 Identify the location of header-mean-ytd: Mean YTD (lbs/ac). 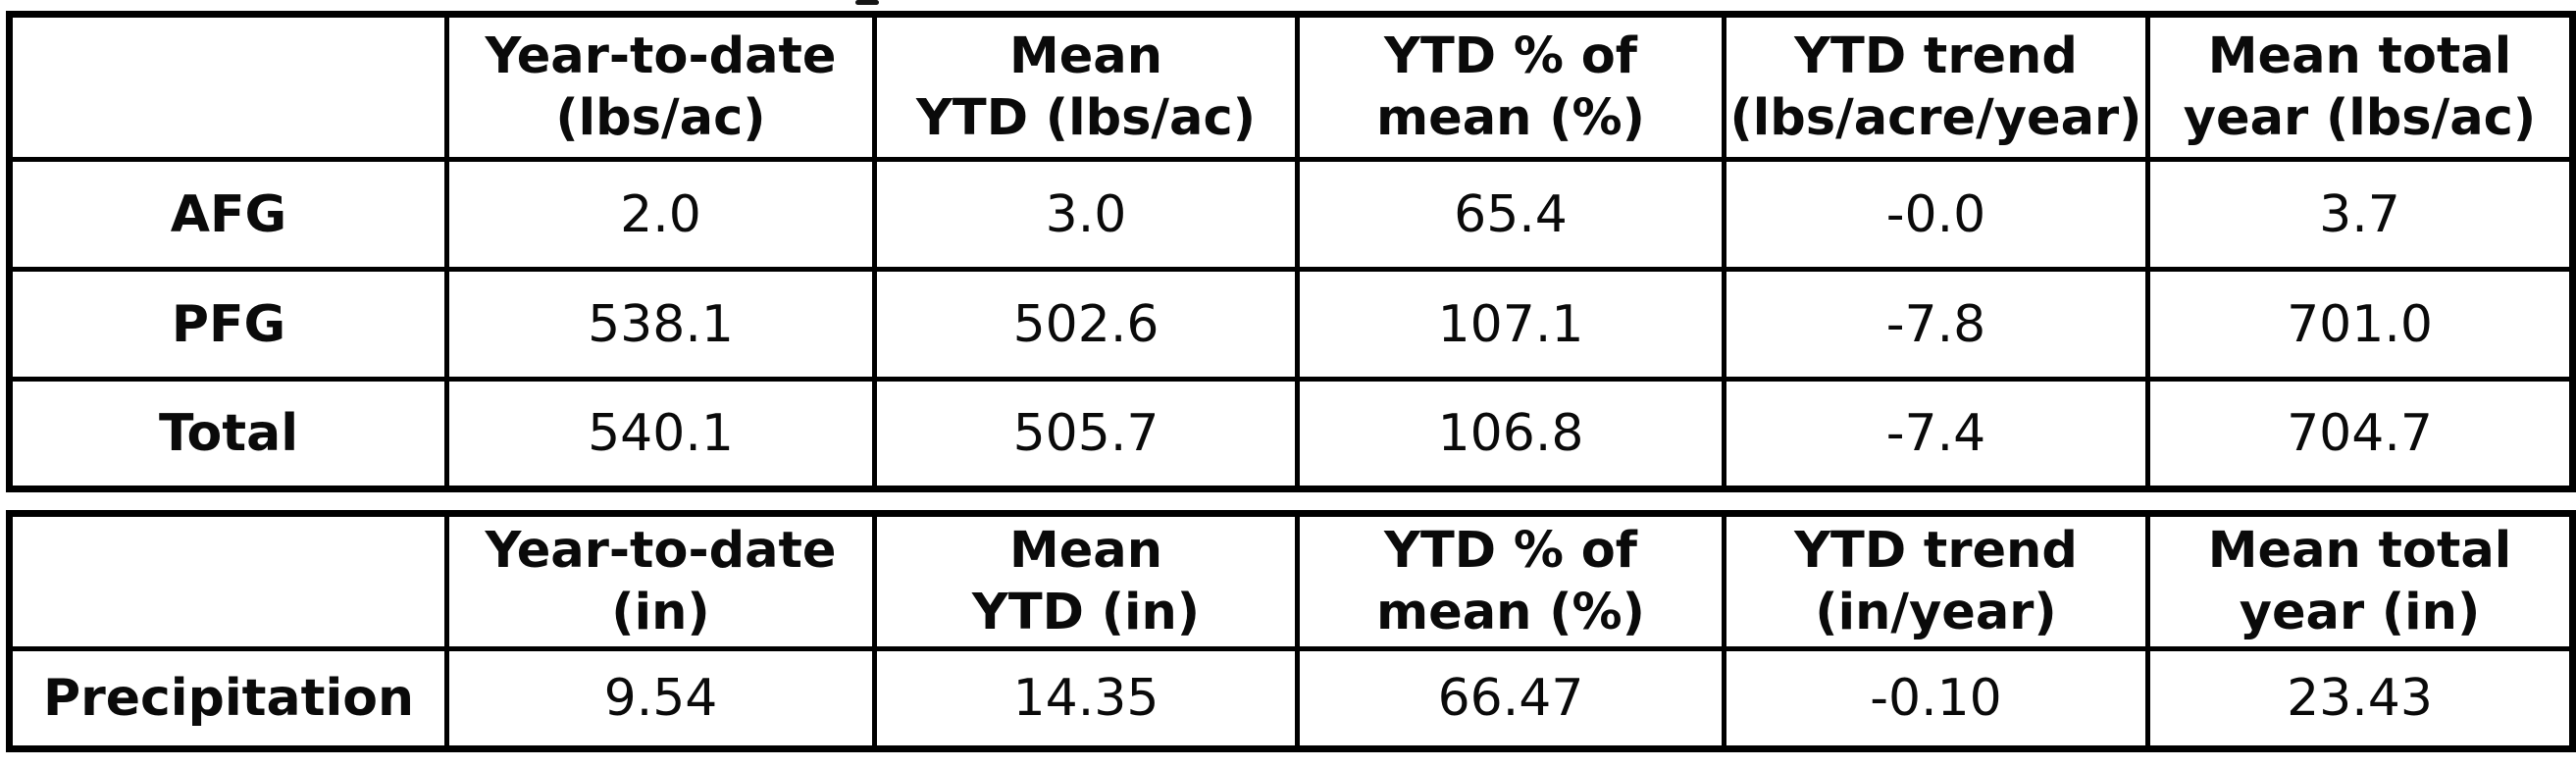
(1086, 87).